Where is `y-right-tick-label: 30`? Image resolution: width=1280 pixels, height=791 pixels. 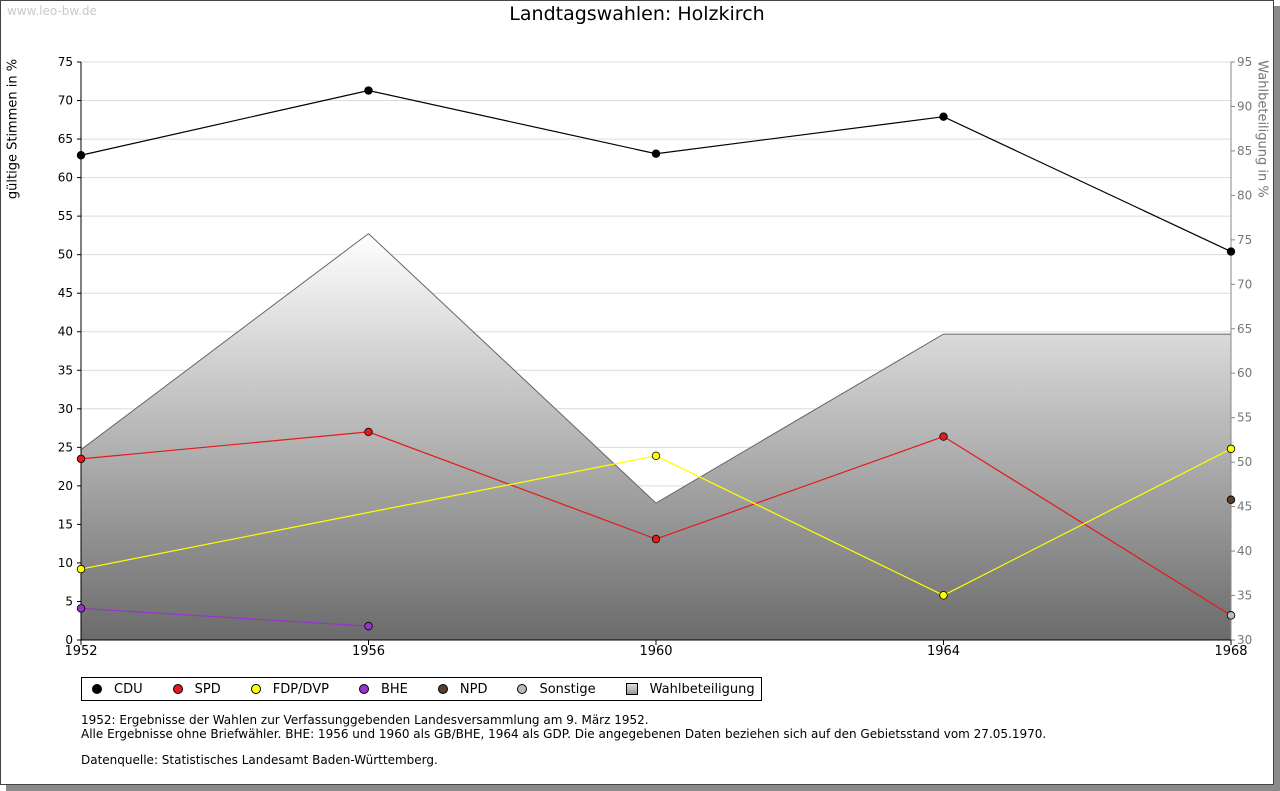
y-right-tick-label: 30 is located at coordinates (1244, 640).